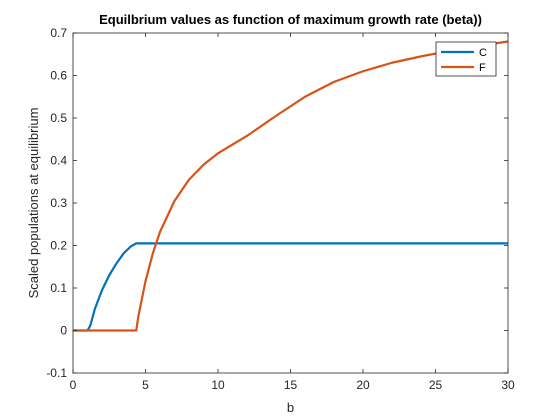 The width and height of the screenshot is (560, 420). I want to click on x-tick-label: 0, so click(73, 385).